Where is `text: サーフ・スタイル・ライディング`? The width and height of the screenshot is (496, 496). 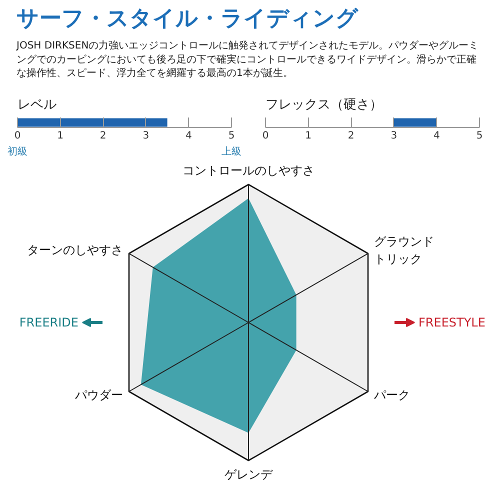
text: サーフ・スタイル・ライディング is located at coordinates (187, 19).